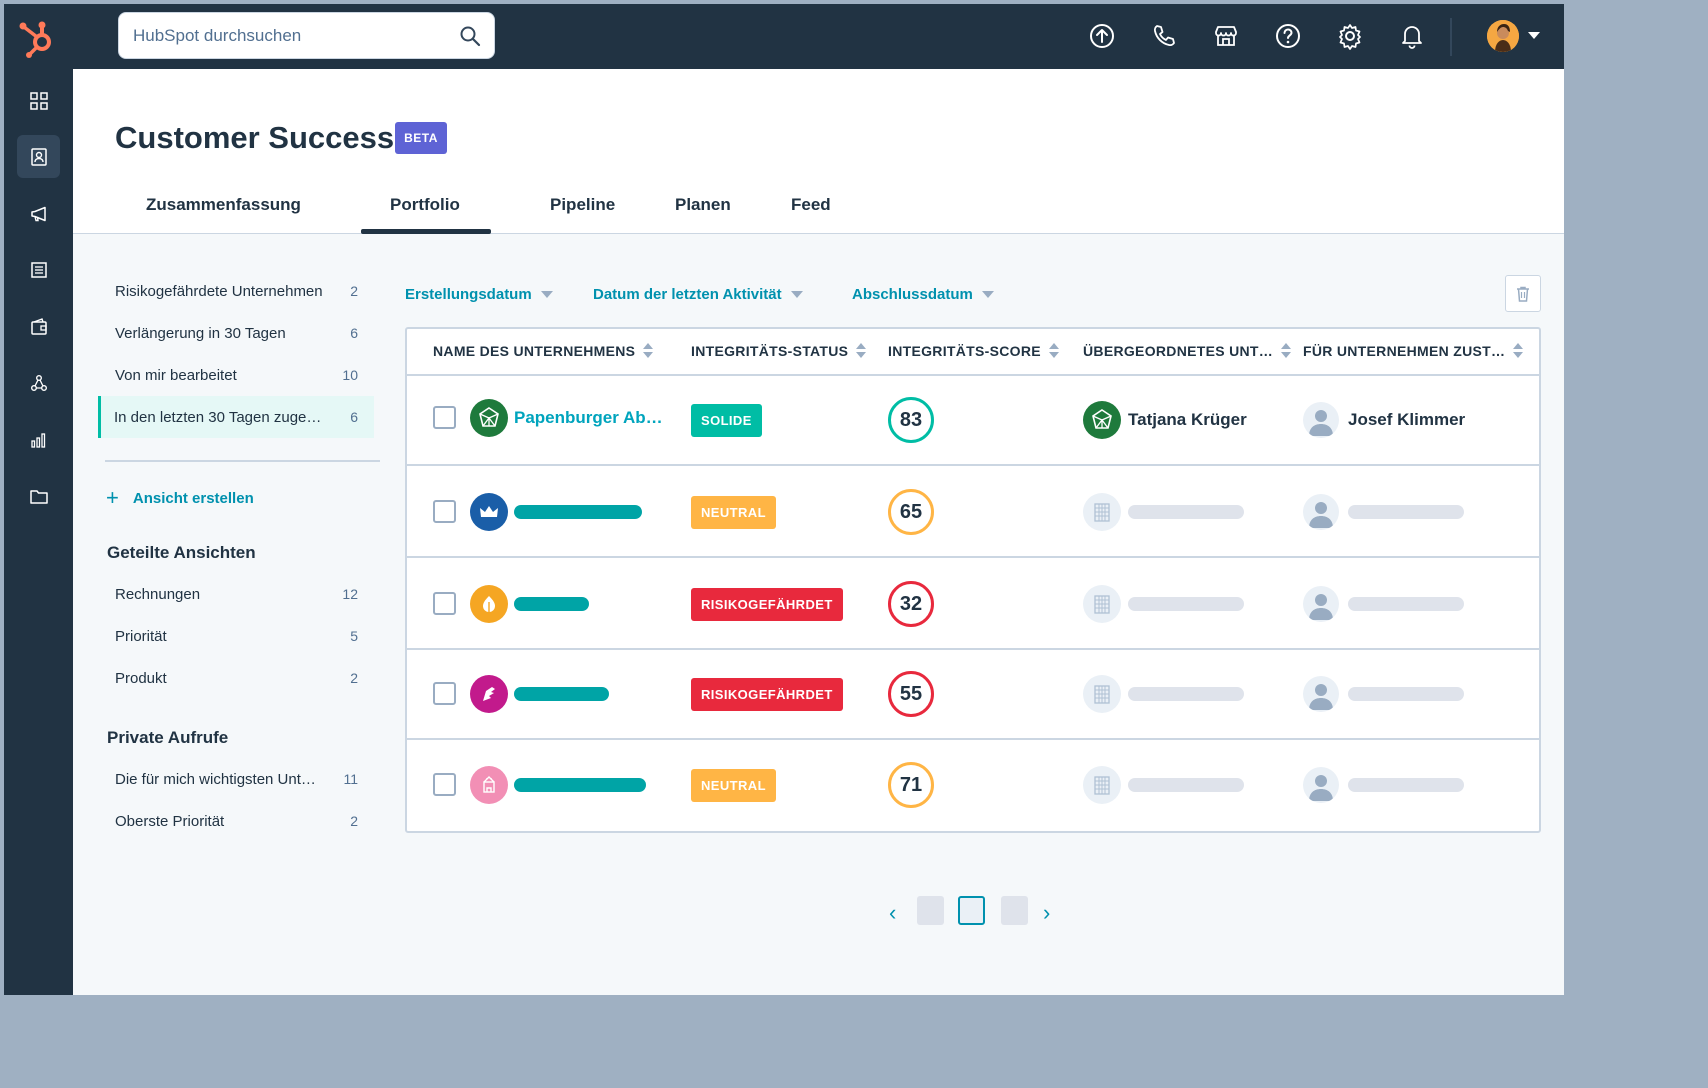  I want to click on help-icon, so click(1288, 36).